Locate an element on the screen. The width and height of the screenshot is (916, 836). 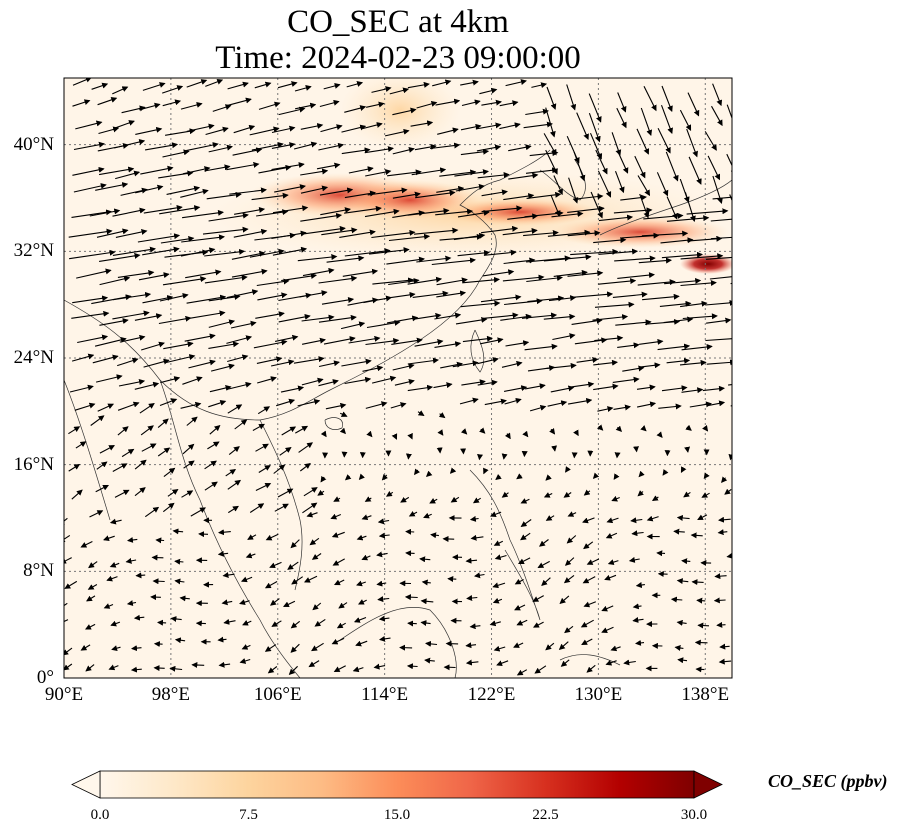
y-tick-label: 0° is located at coordinates (45, 677).